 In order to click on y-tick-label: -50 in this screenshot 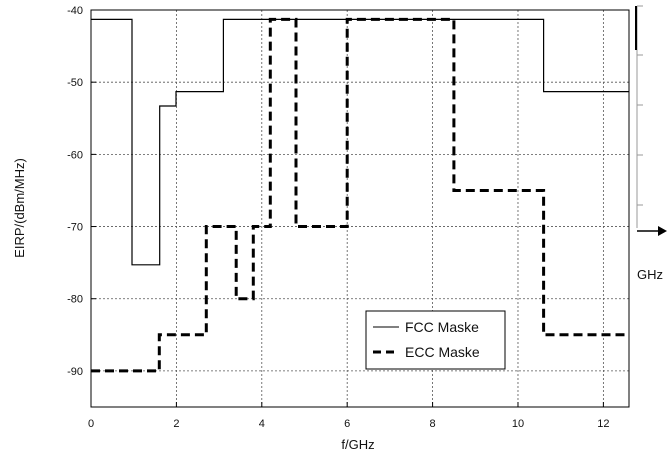, I will do `click(75, 83)`.